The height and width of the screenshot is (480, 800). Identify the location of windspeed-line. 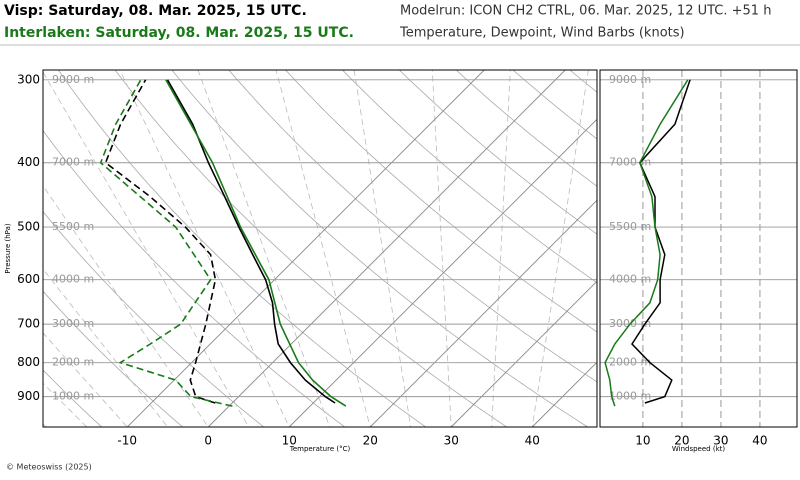
(646, 243).